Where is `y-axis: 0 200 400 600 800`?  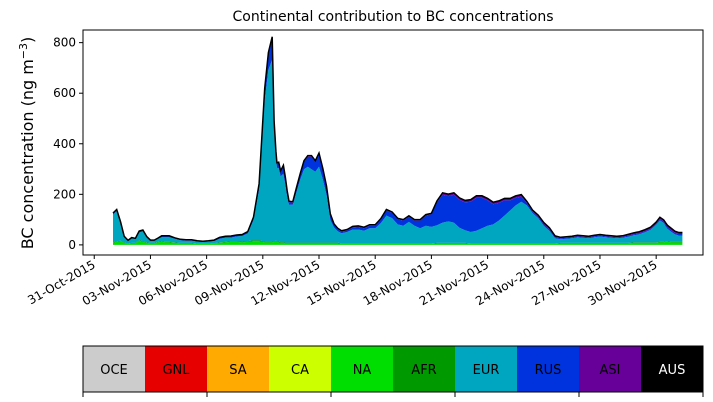
y-axis: 0 200 400 600 800 is located at coordinates (68, 144).